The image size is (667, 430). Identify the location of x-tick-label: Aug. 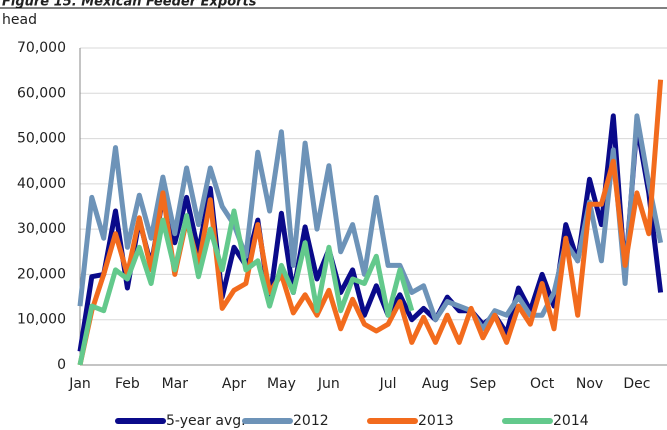
(435, 384).